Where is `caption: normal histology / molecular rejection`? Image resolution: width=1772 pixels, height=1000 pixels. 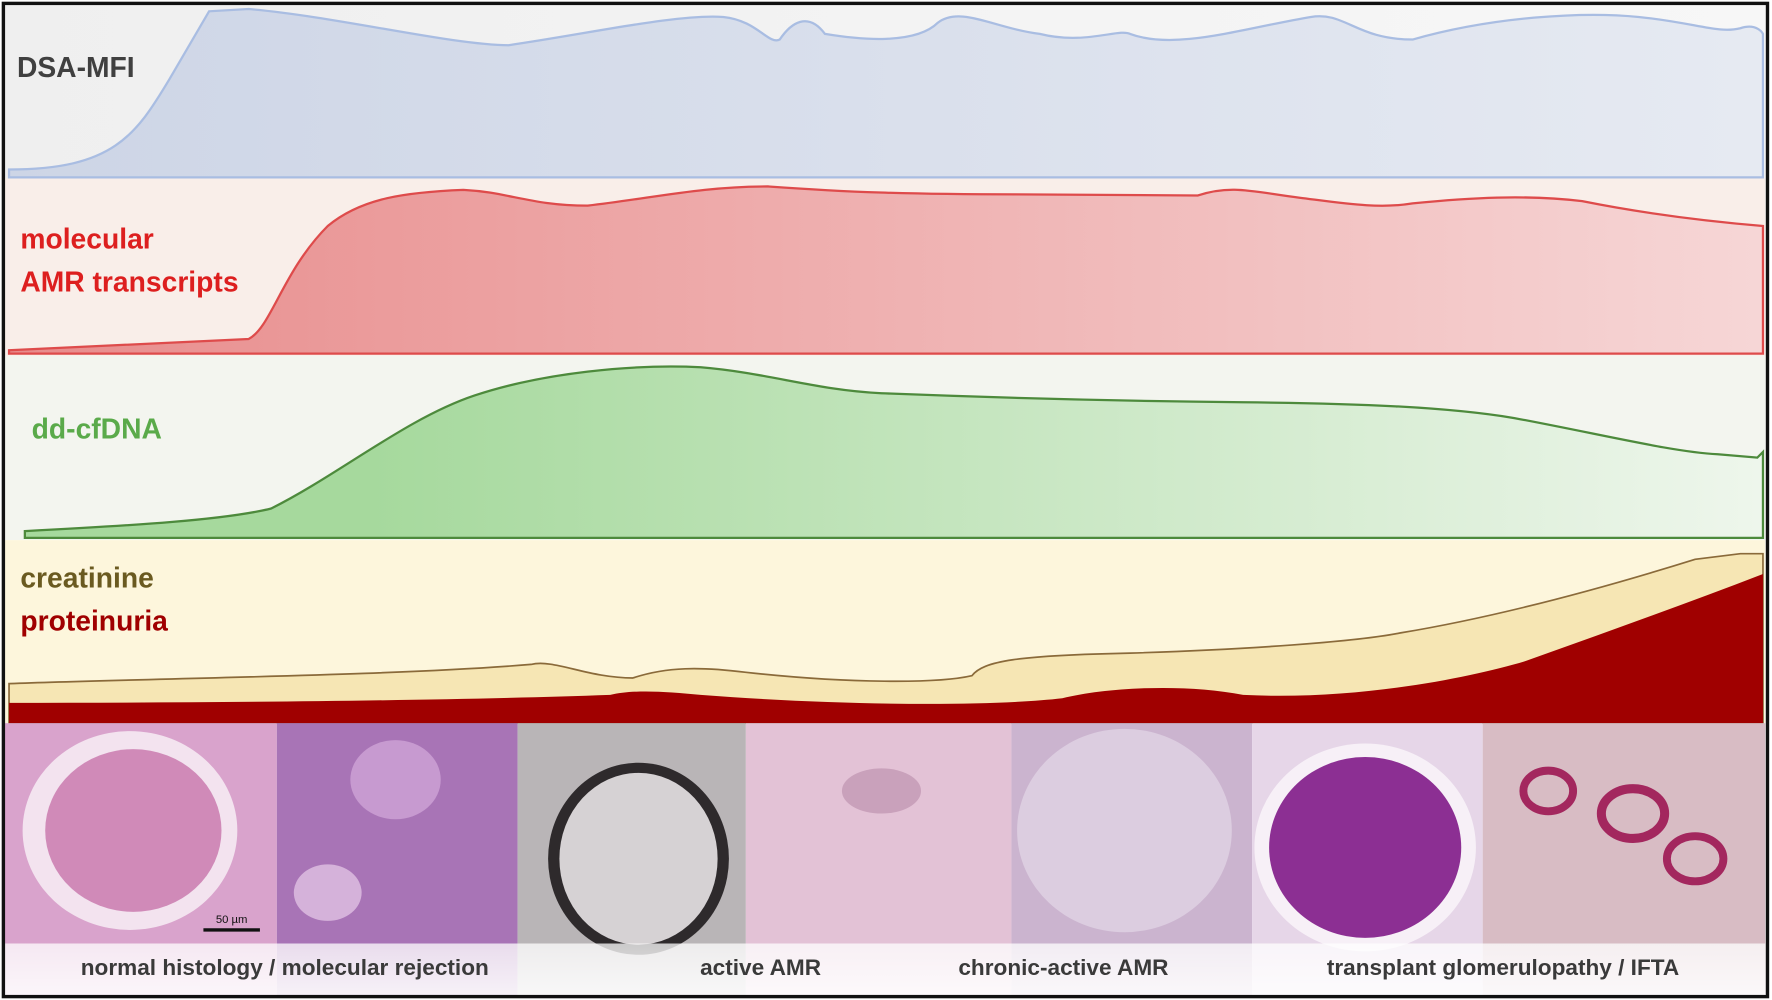
caption: normal histology / molecular rejection is located at coordinates (285, 967).